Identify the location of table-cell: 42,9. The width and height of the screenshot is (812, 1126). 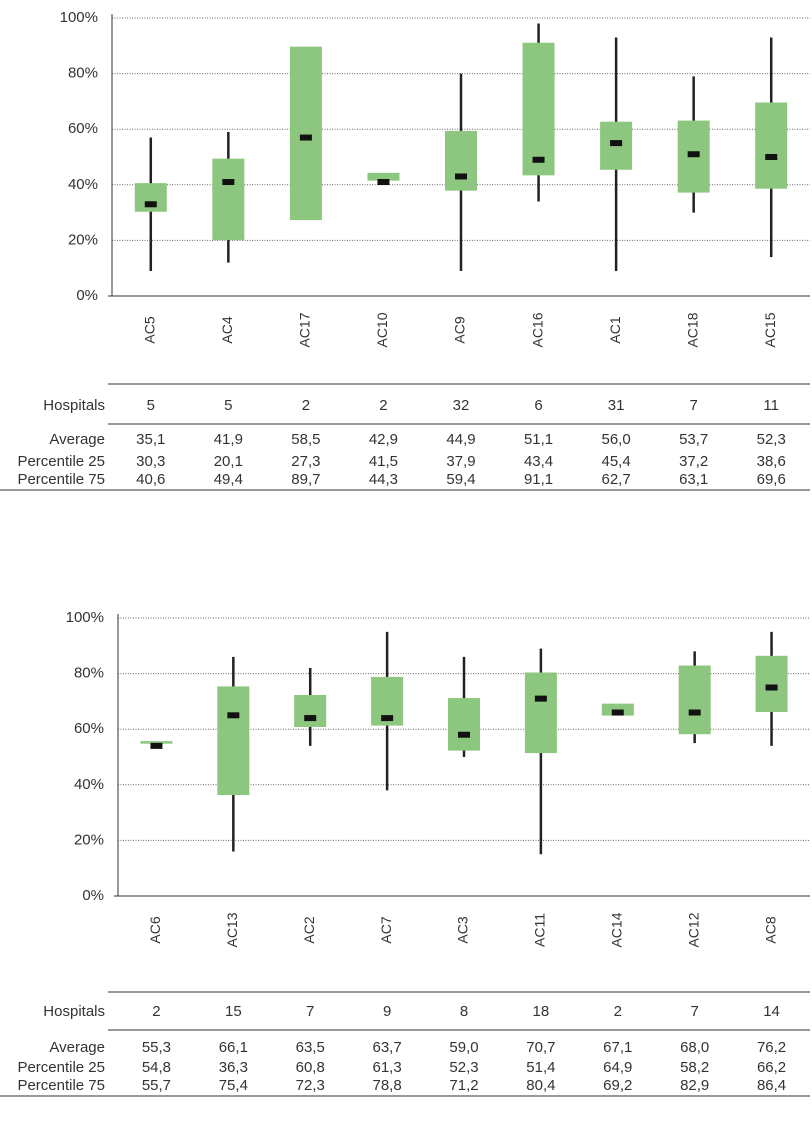
(383, 439).